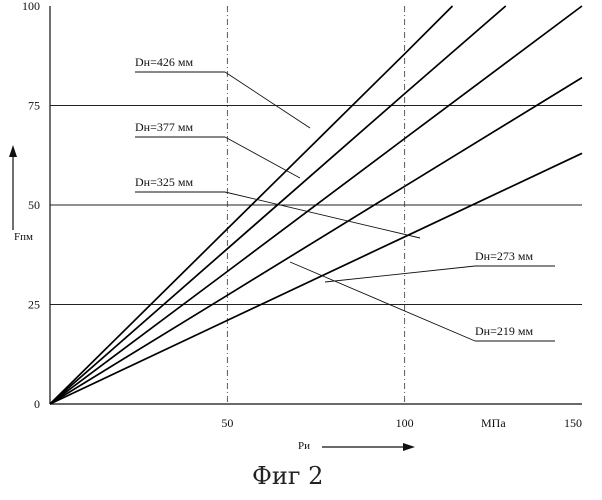 This screenshot has height=500, width=602. I want to click on x-axis-arrow-head, so click(409, 447).